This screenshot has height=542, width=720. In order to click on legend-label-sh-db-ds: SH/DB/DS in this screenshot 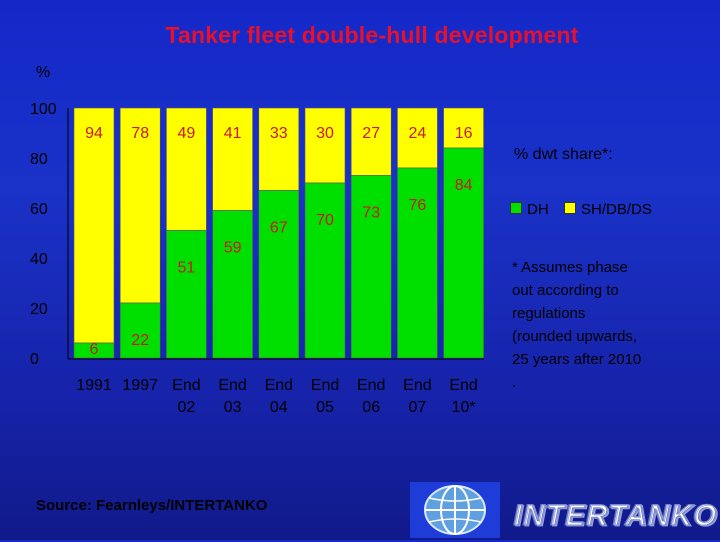, I will do `click(616, 209)`.